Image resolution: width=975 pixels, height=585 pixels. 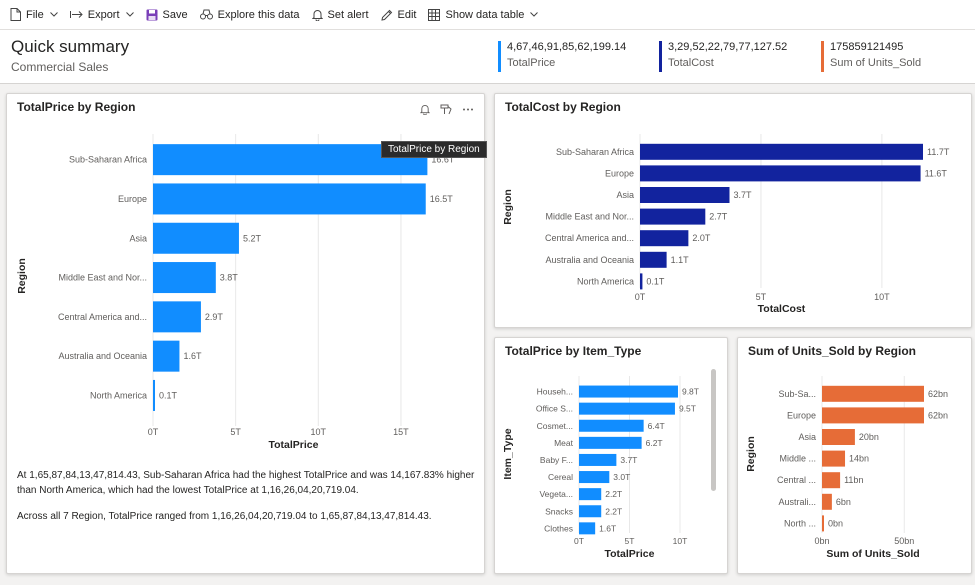 What do you see at coordinates (876, 63) in the screenshot?
I see `kpi-label: Sum of Units_Sold` at bounding box center [876, 63].